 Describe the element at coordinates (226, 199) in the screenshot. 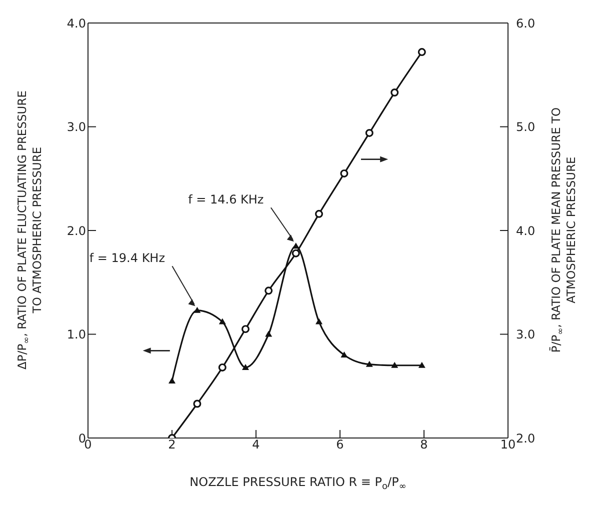

I see `annotation: f = 14.6 KHz` at that location.